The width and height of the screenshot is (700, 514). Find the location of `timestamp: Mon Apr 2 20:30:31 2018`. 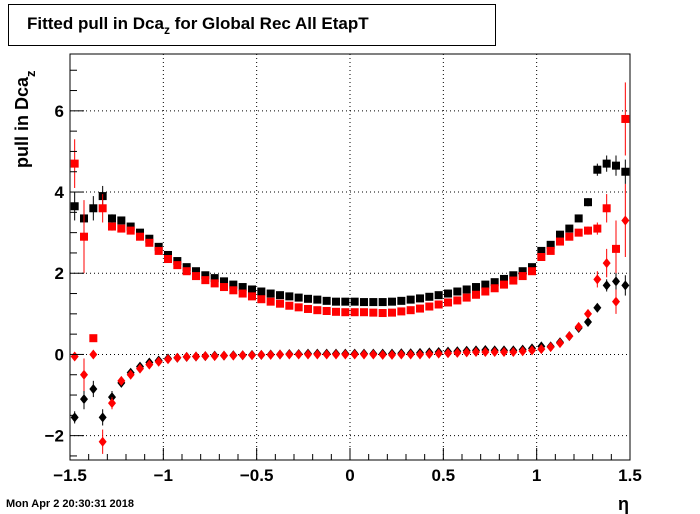

timestamp: Mon Apr 2 20:30:31 2018 is located at coordinates (70, 504).